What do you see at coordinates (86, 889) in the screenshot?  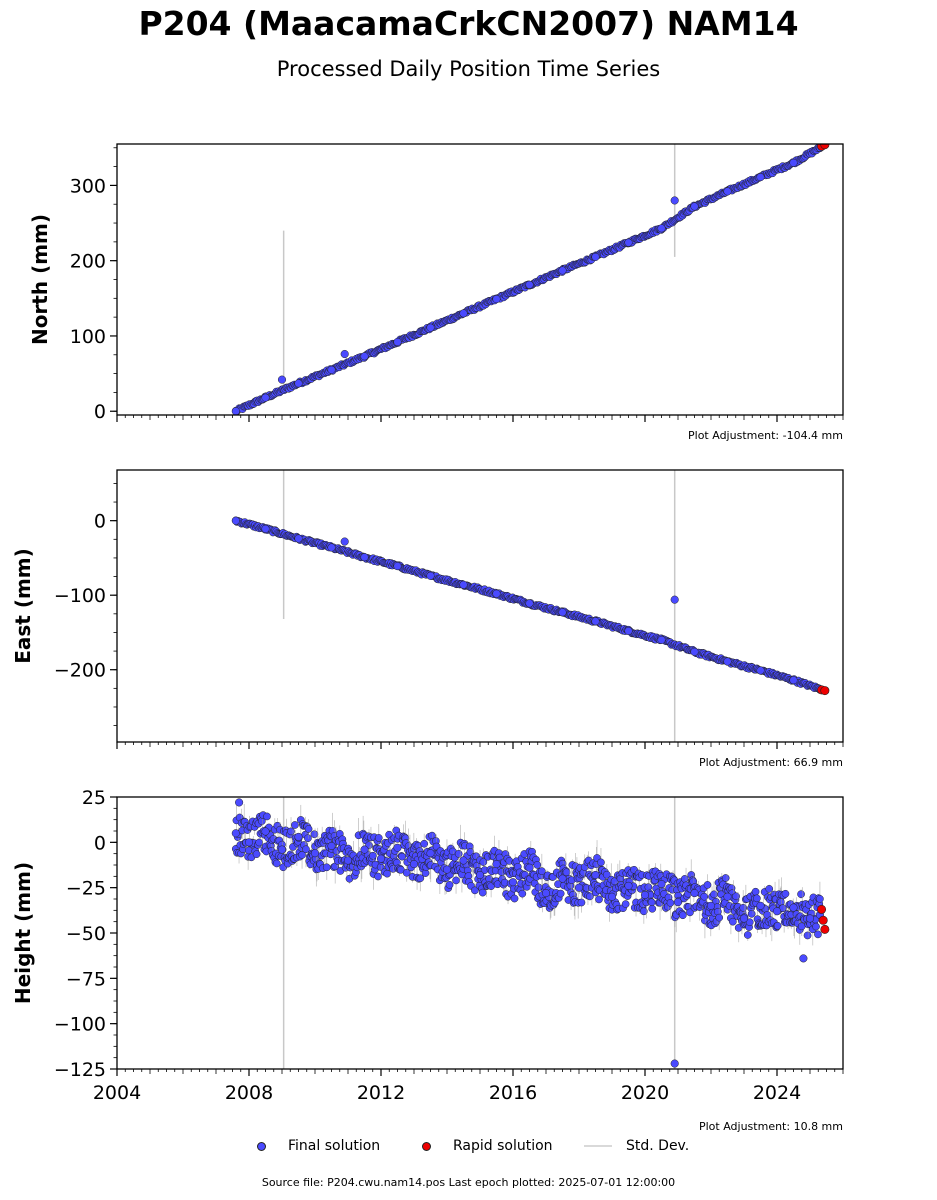 I see `height-y-tick-label: −25` at bounding box center [86, 889].